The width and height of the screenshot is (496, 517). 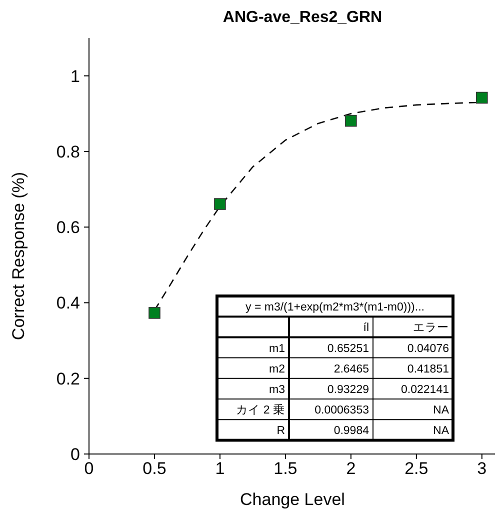 What do you see at coordinates (68, 228) in the screenshot?
I see `y-tick-label: 0.6` at bounding box center [68, 228].